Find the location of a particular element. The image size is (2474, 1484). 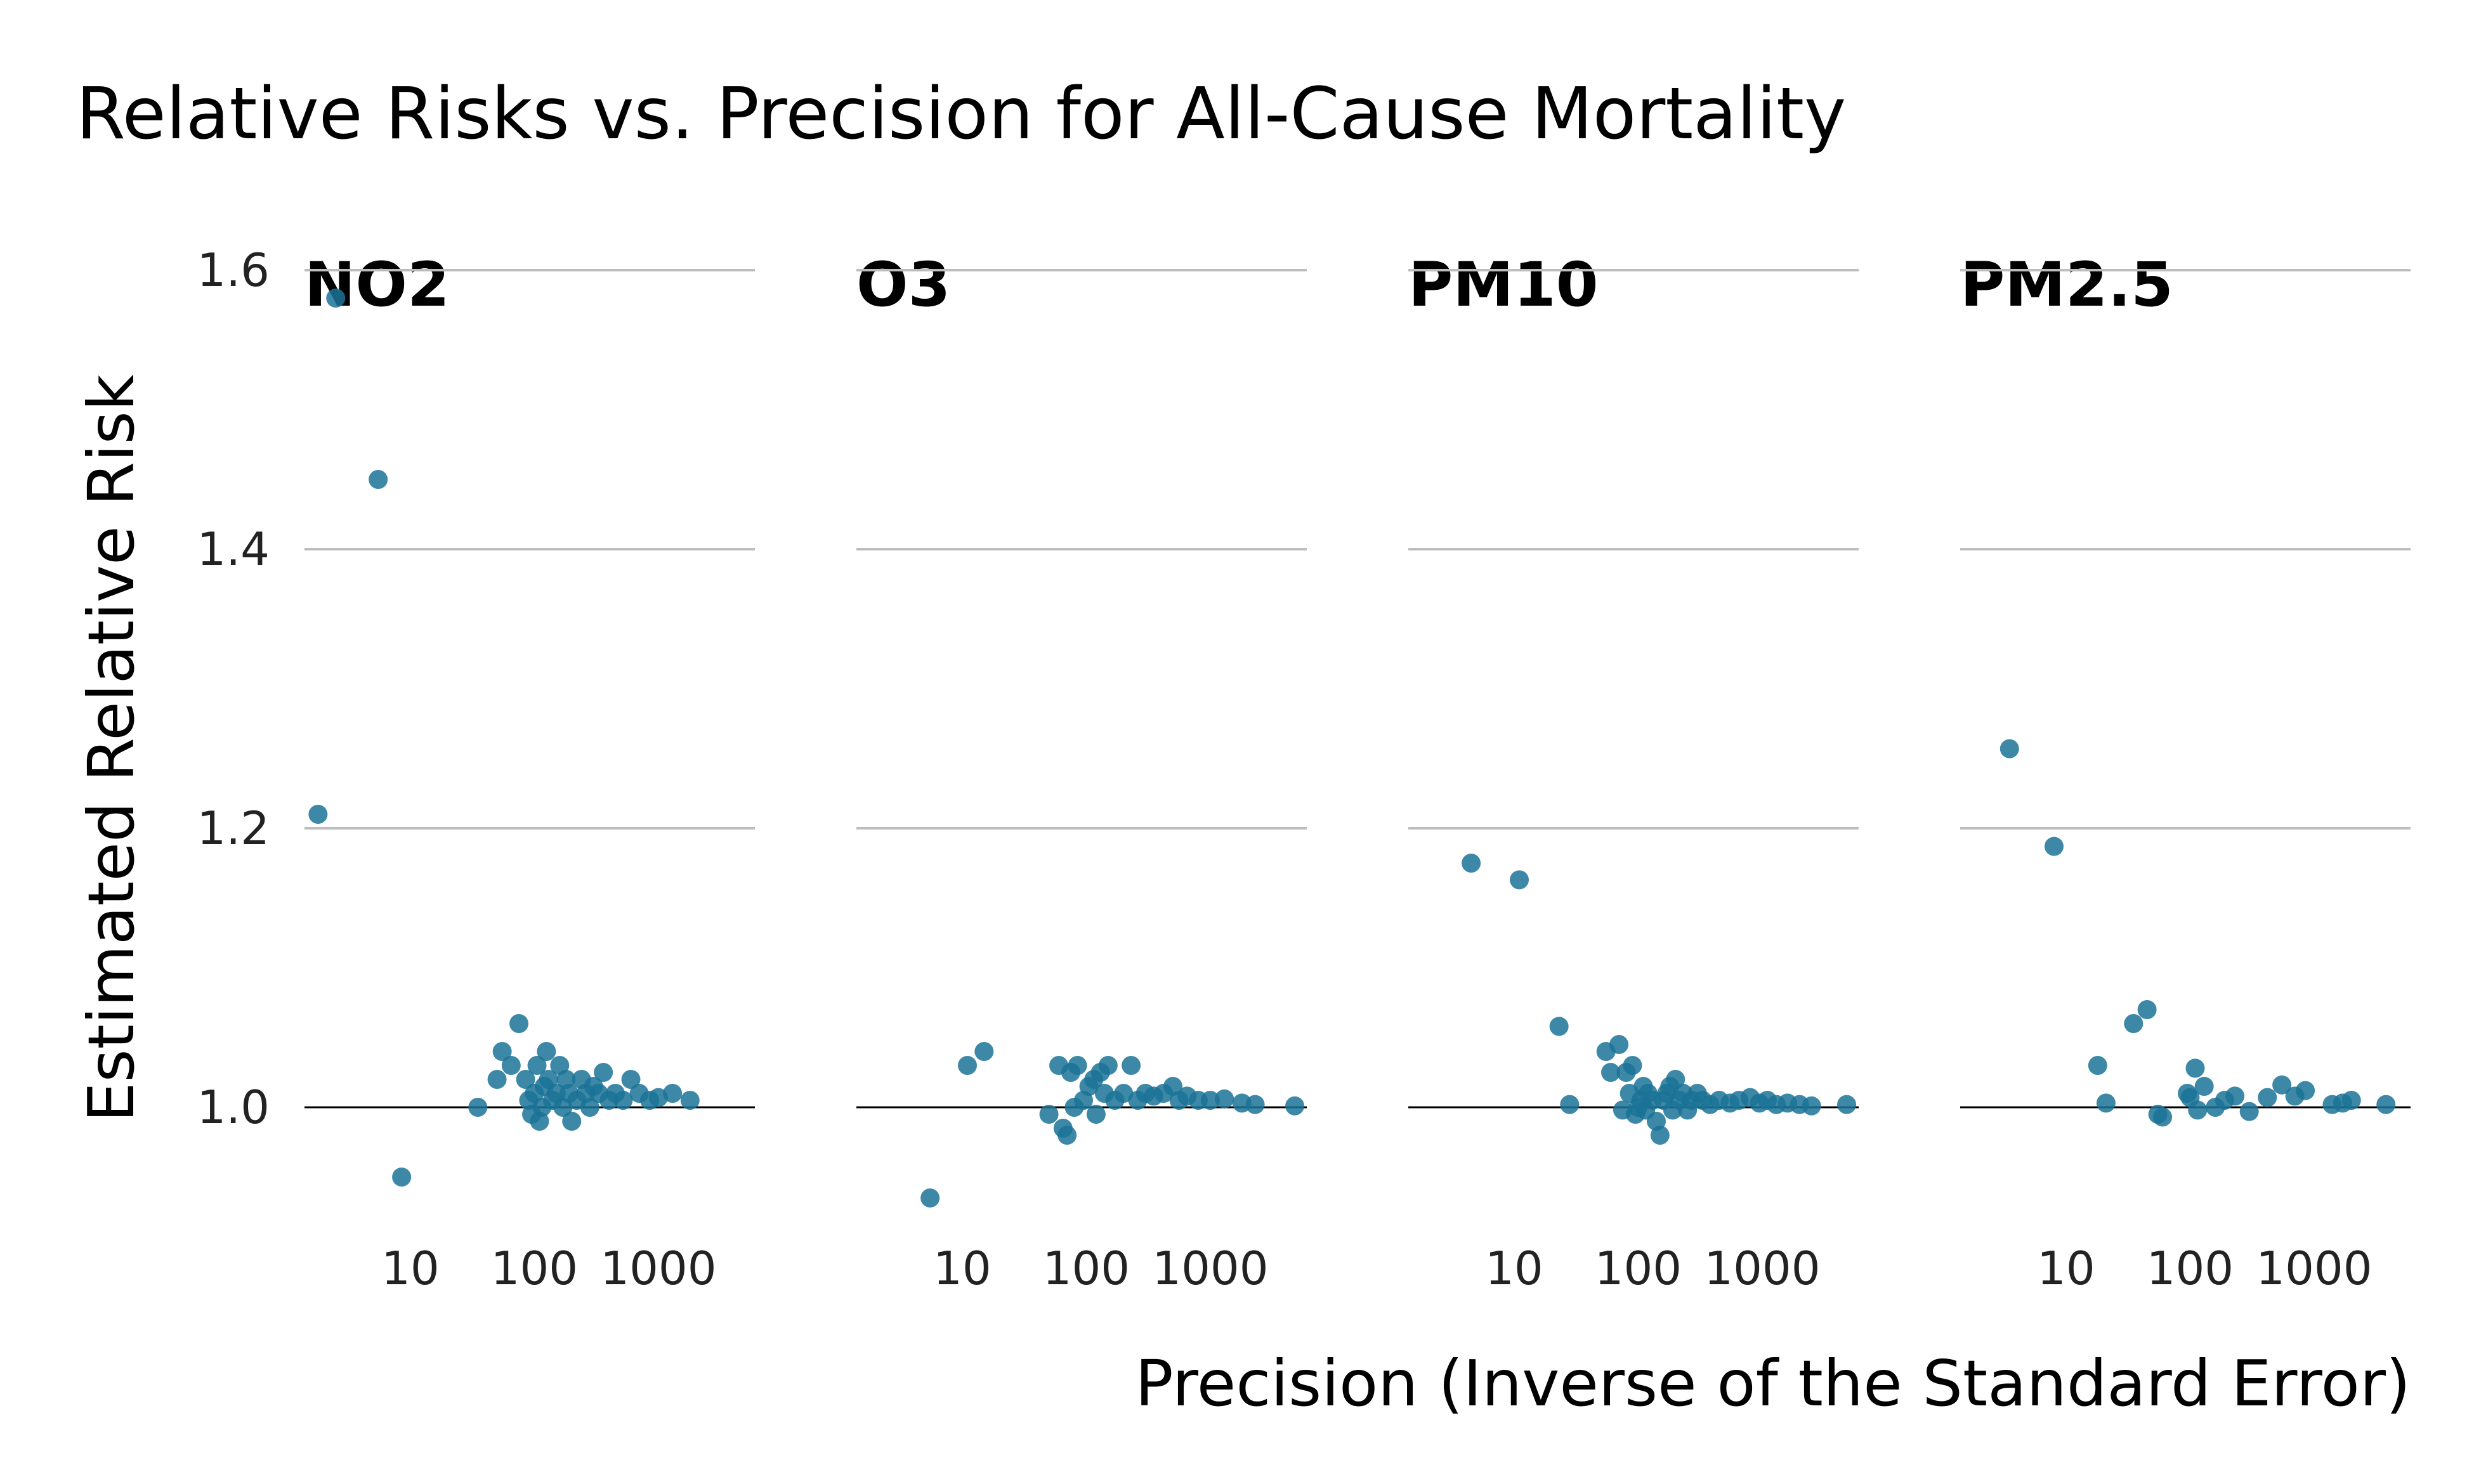

y-tick-label: 1.4 is located at coordinates (233, 549).